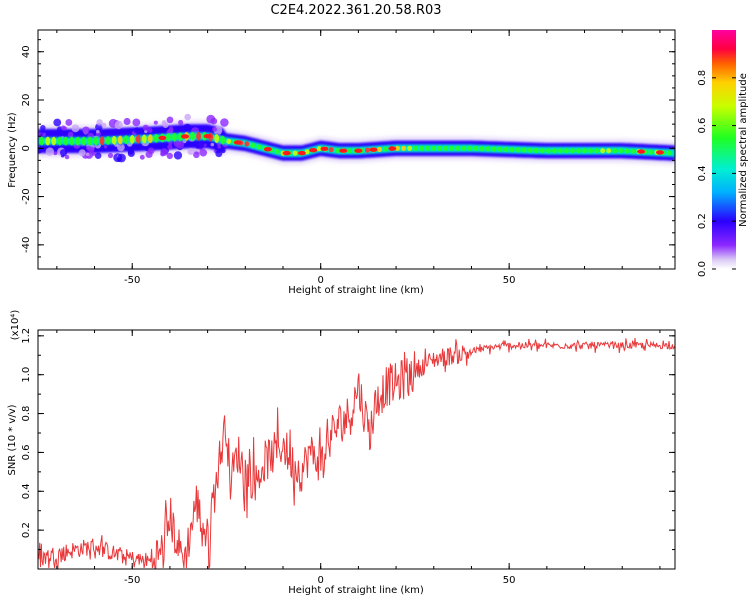 The width and height of the screenshot is (750, 604). Describe the element at coordinates (509, 580) in the screenshot. I see `bottom-x-tick-label: 50` at that location.